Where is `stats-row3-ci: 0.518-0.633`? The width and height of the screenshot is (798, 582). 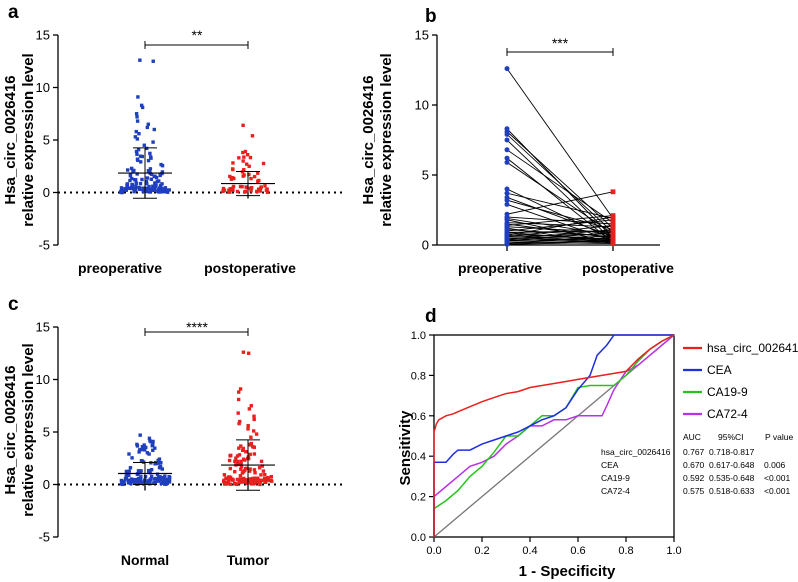 stats-row3-ci: 0.518-0.633 is located at coordinates (732, 491).